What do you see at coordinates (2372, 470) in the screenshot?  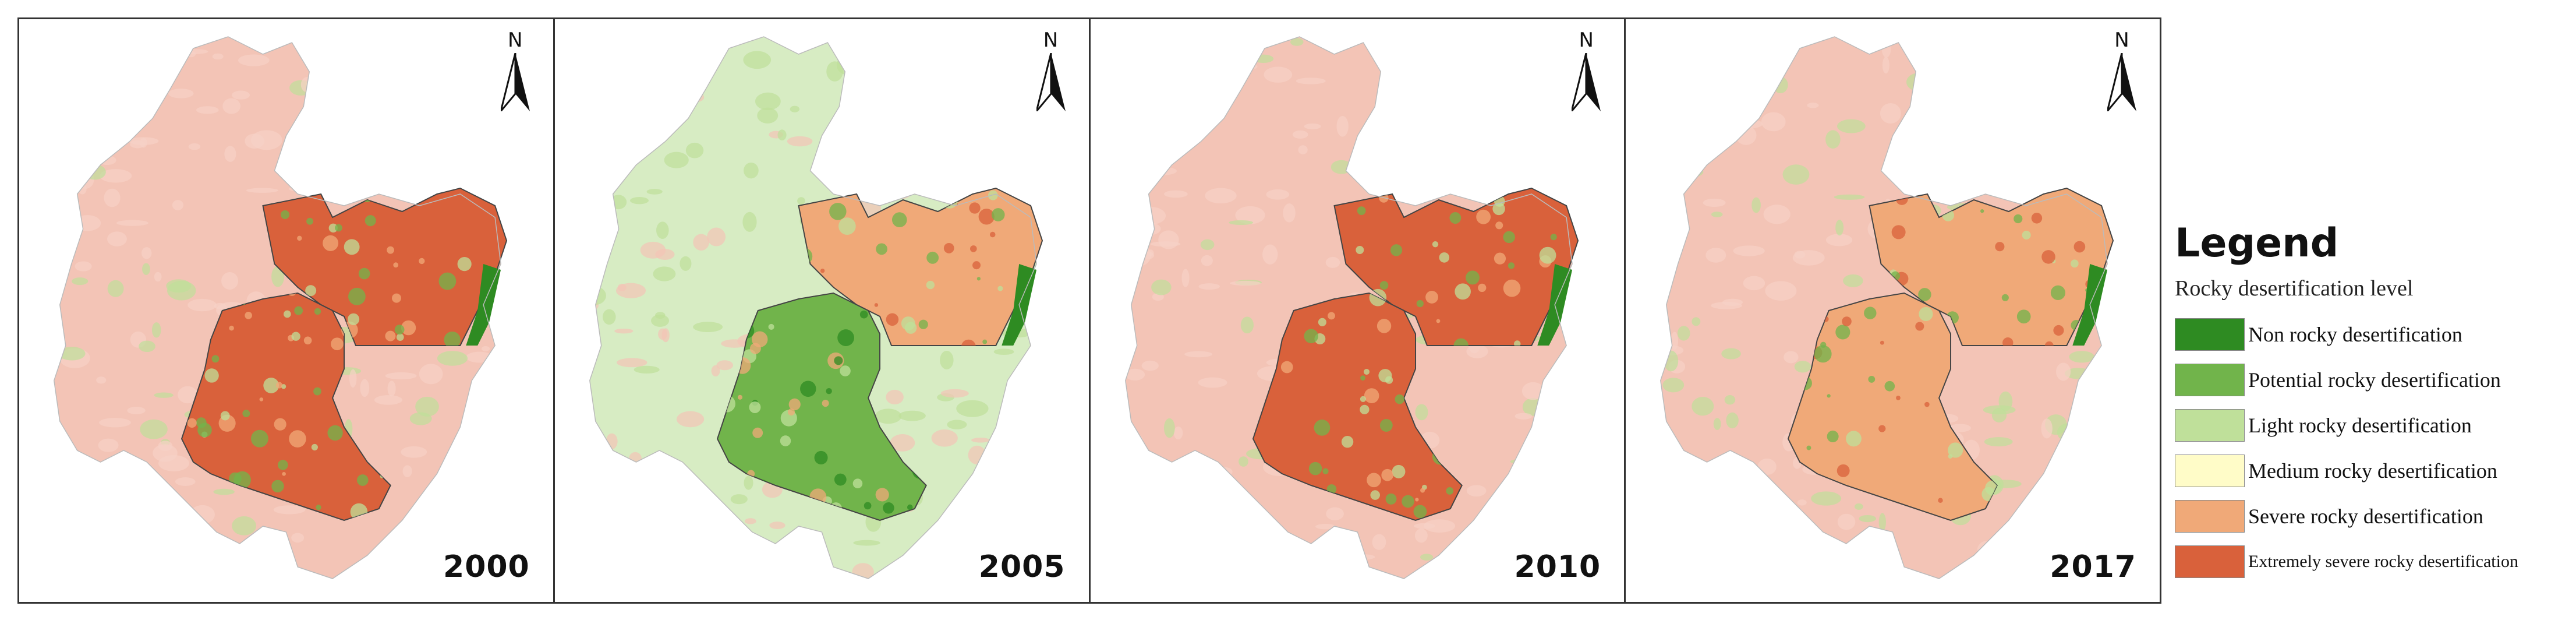 I see `legend-label-medium: Medium rocky desertification` at bounding box center [2372, 470].